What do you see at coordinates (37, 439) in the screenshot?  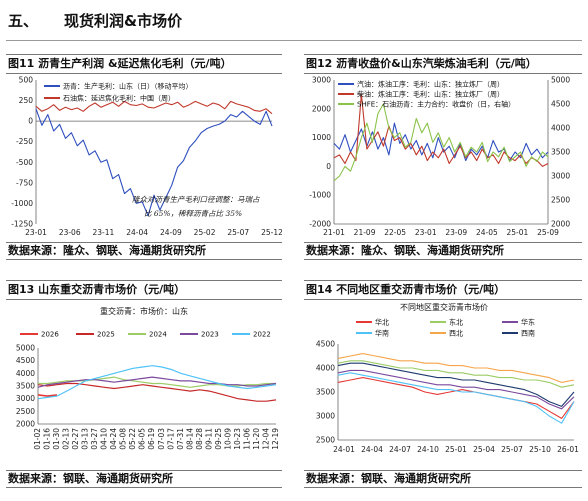 I see `x-tick-label: 01-02` at bounding box center [37, 439].